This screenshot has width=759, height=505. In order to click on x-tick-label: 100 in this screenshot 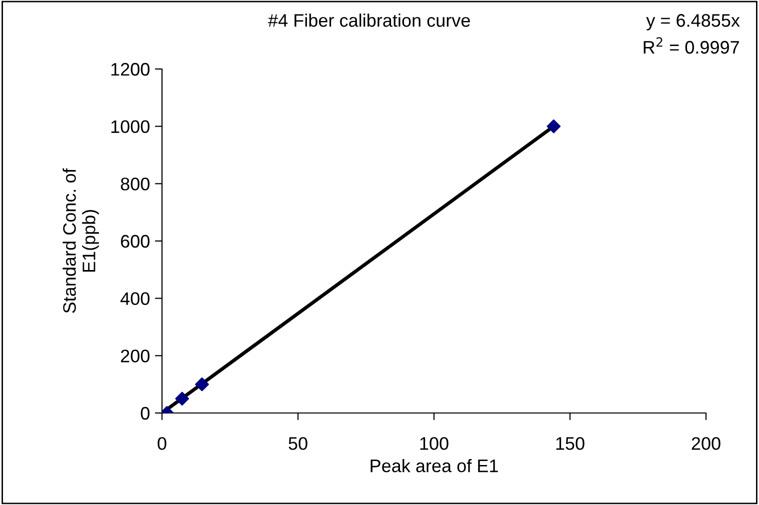, I will do `click(434, 443)`.